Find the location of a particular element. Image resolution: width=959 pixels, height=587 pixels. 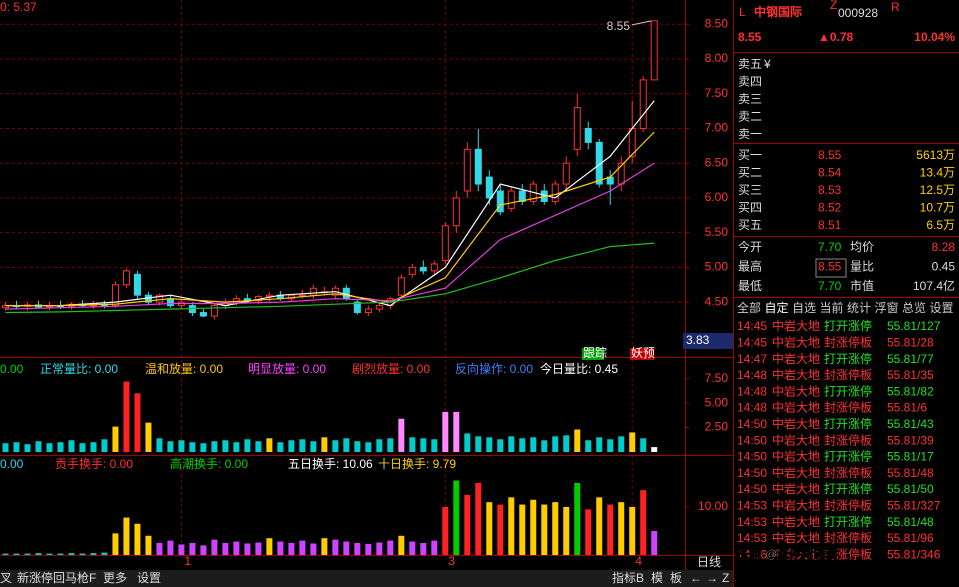

indicator-readout: 0: 5.37 is located at coordinates (18, 7).